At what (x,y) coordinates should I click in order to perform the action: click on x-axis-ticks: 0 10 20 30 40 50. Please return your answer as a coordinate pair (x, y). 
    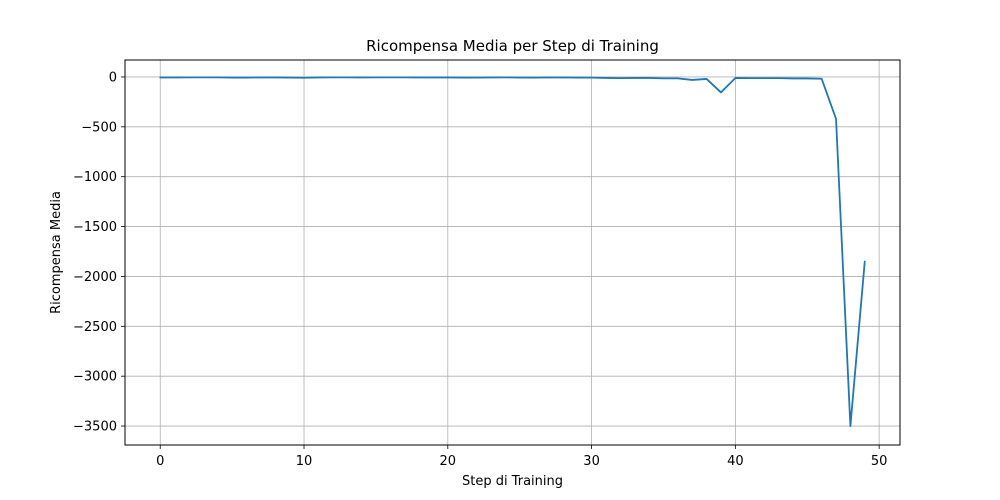
    Looking at the image, I should click on (521, 457).